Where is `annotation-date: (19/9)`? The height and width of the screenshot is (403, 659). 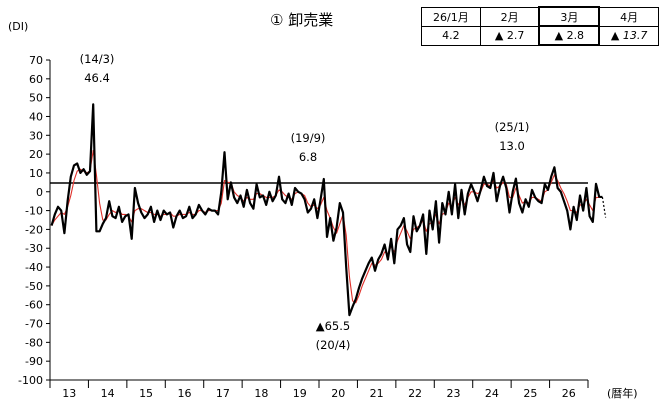
annotation-date: (19/9) is located at coordinates (308, 138).